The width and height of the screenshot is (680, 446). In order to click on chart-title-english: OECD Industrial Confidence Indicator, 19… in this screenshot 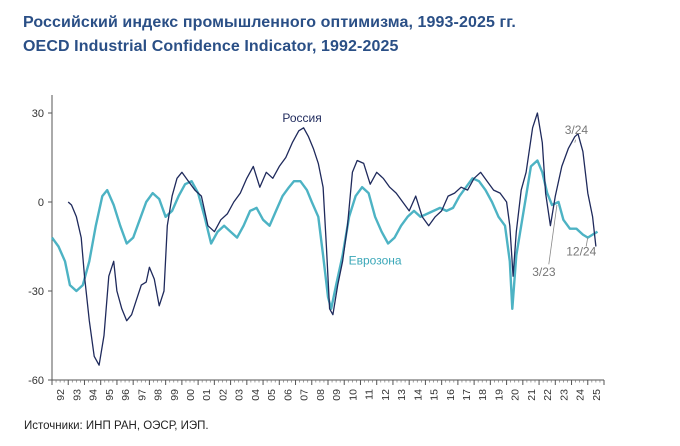, I will do `click(211, 46)`.